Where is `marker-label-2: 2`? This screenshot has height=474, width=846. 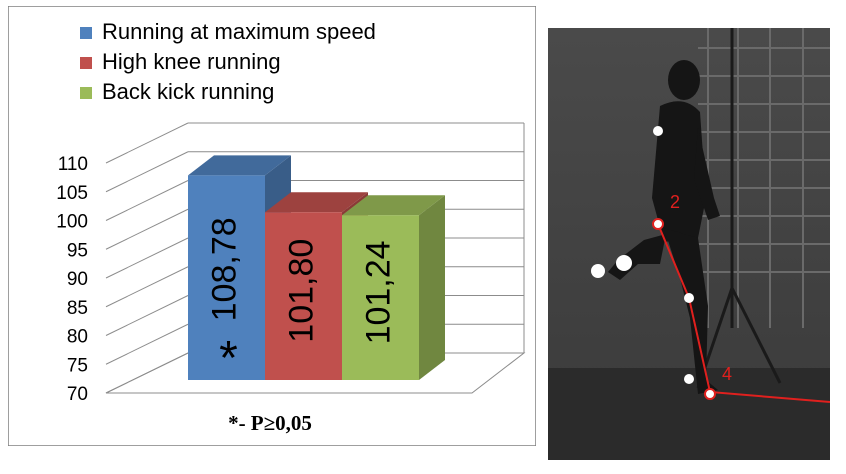 marker-label-2: 2 is located at coordinates (675, 202).